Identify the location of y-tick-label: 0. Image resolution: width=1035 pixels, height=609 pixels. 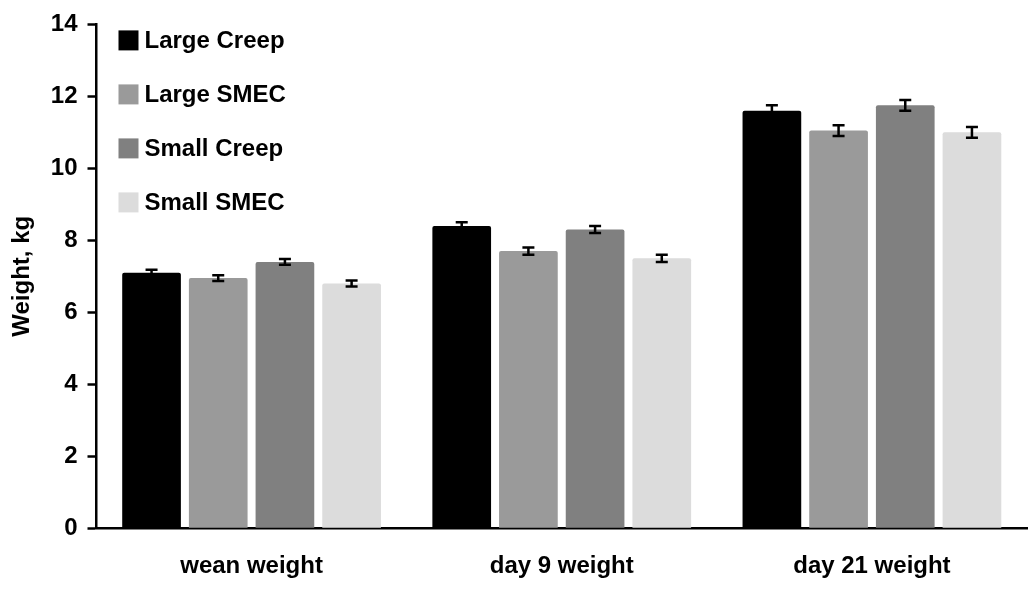
(71, 526).